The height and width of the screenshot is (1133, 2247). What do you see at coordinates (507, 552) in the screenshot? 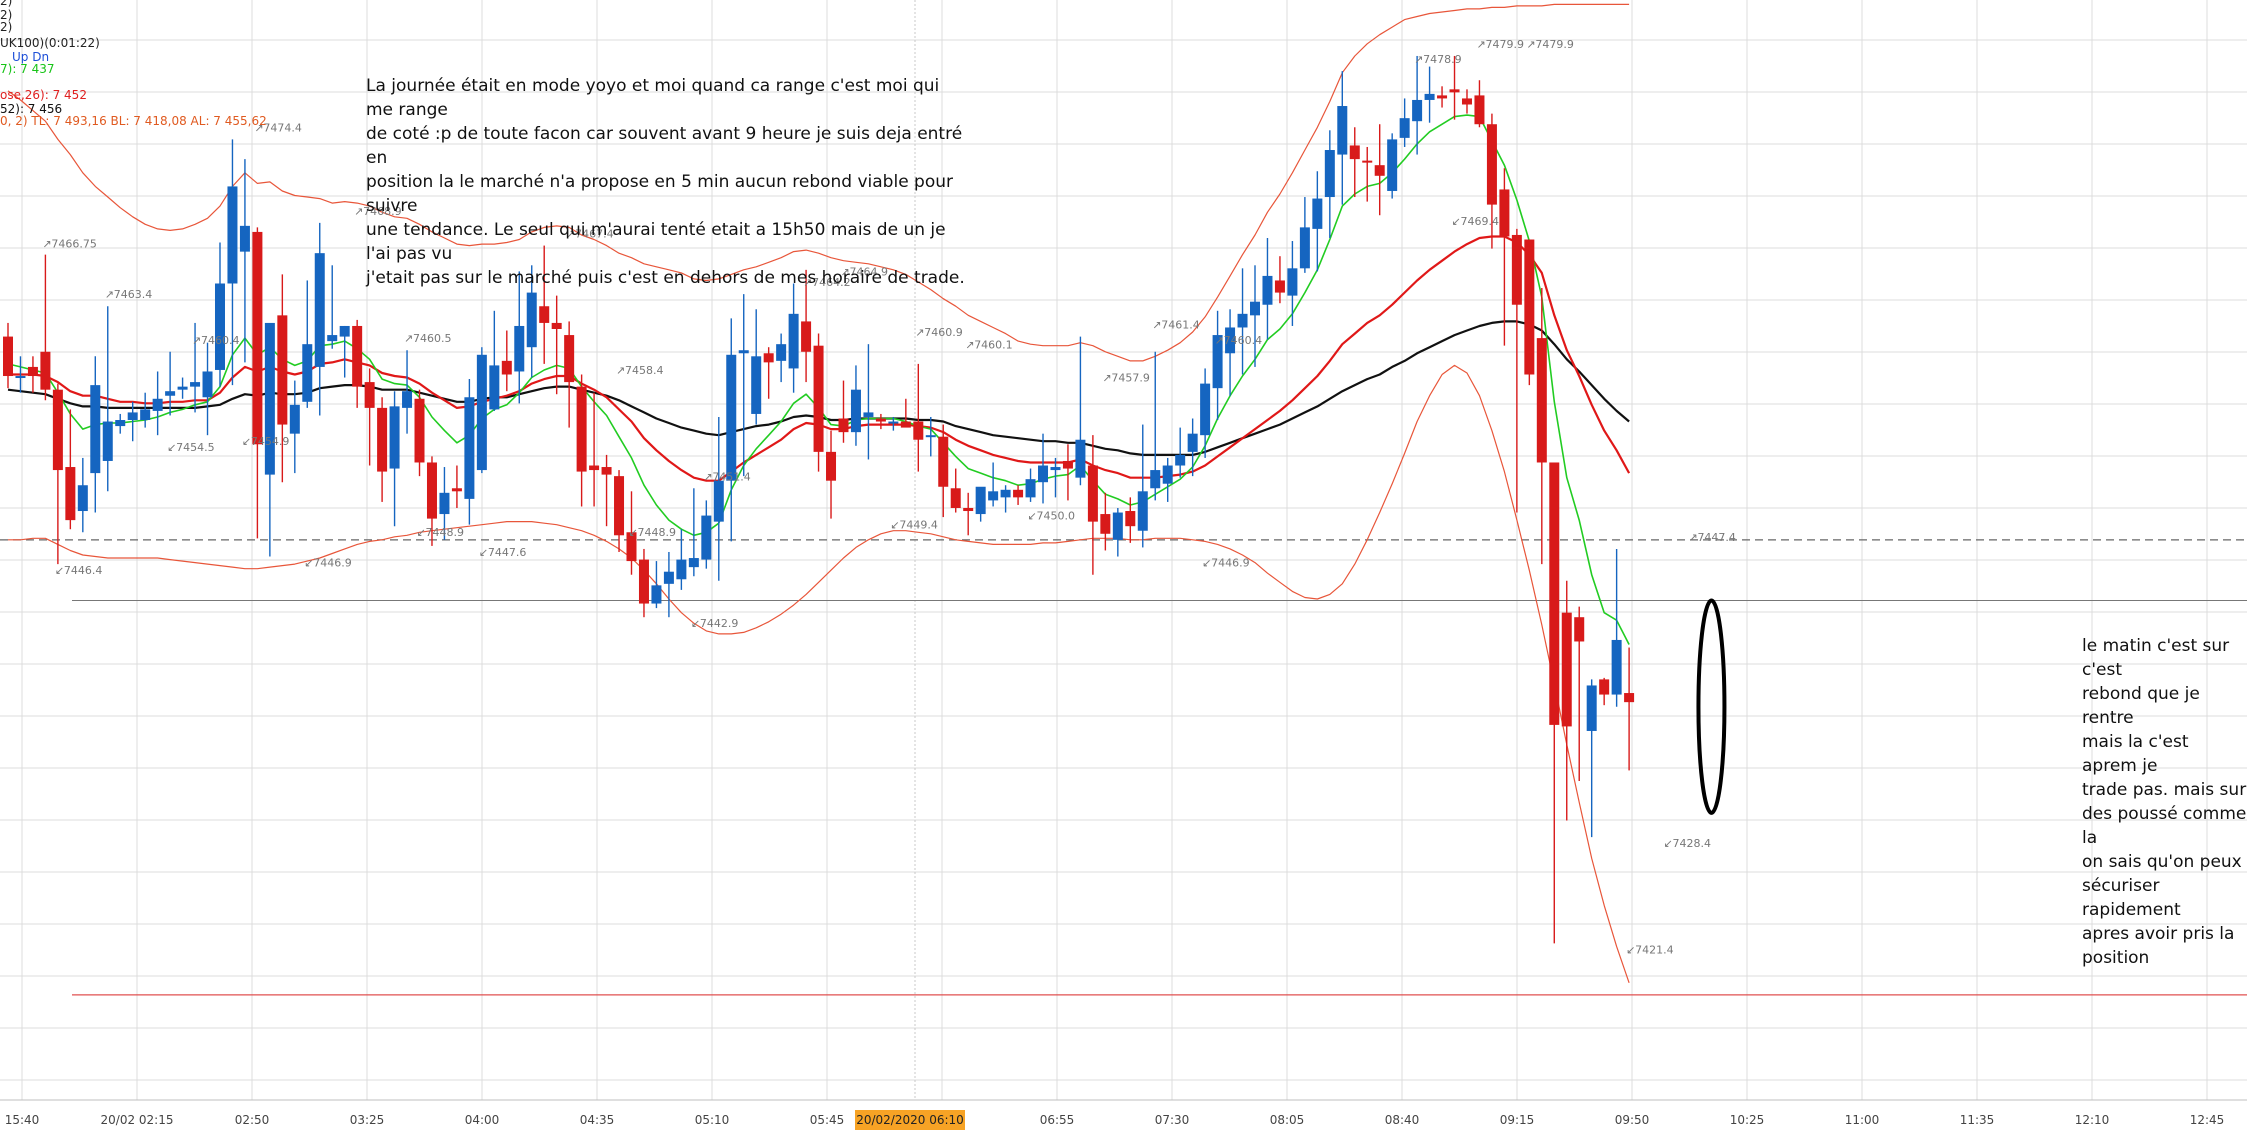
I see `low-marker-label: 7447.6` at bounding box center [507, 552].